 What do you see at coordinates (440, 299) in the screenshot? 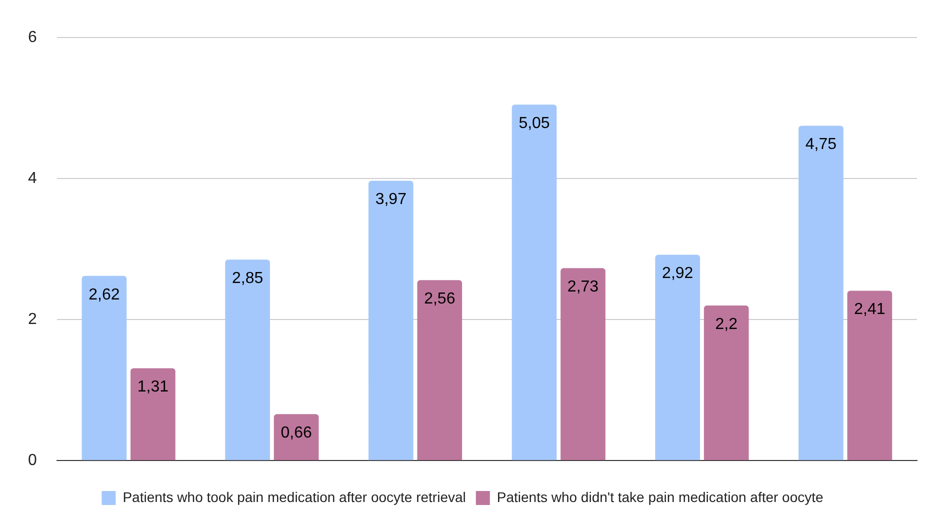
I see `data-label: 2,56` at bounding box center [440, 299].